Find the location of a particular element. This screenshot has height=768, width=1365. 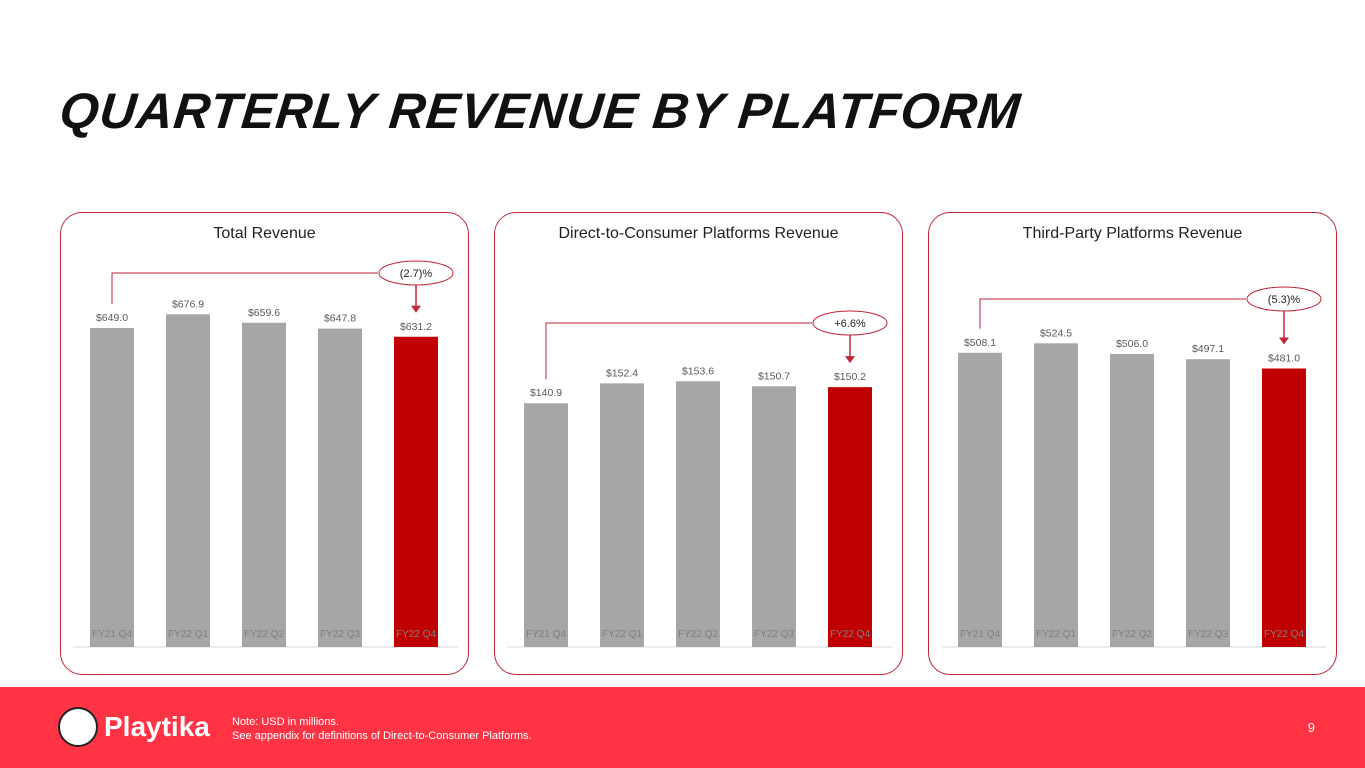

data-label: $153.6 is located at coordinates (698, 371).